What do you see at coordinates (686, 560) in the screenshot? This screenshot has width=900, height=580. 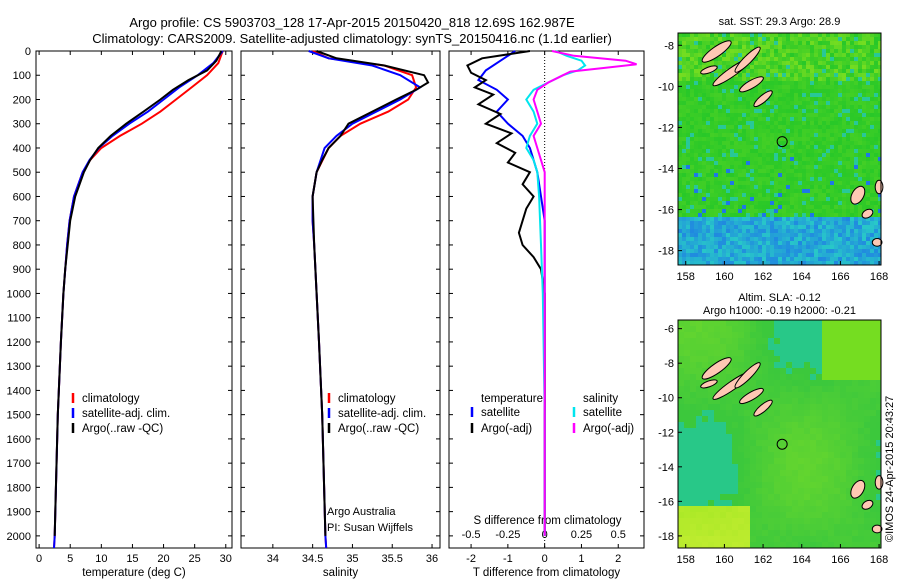 I see `map-x-tick-label: 158` at bounding box center [686, 560].